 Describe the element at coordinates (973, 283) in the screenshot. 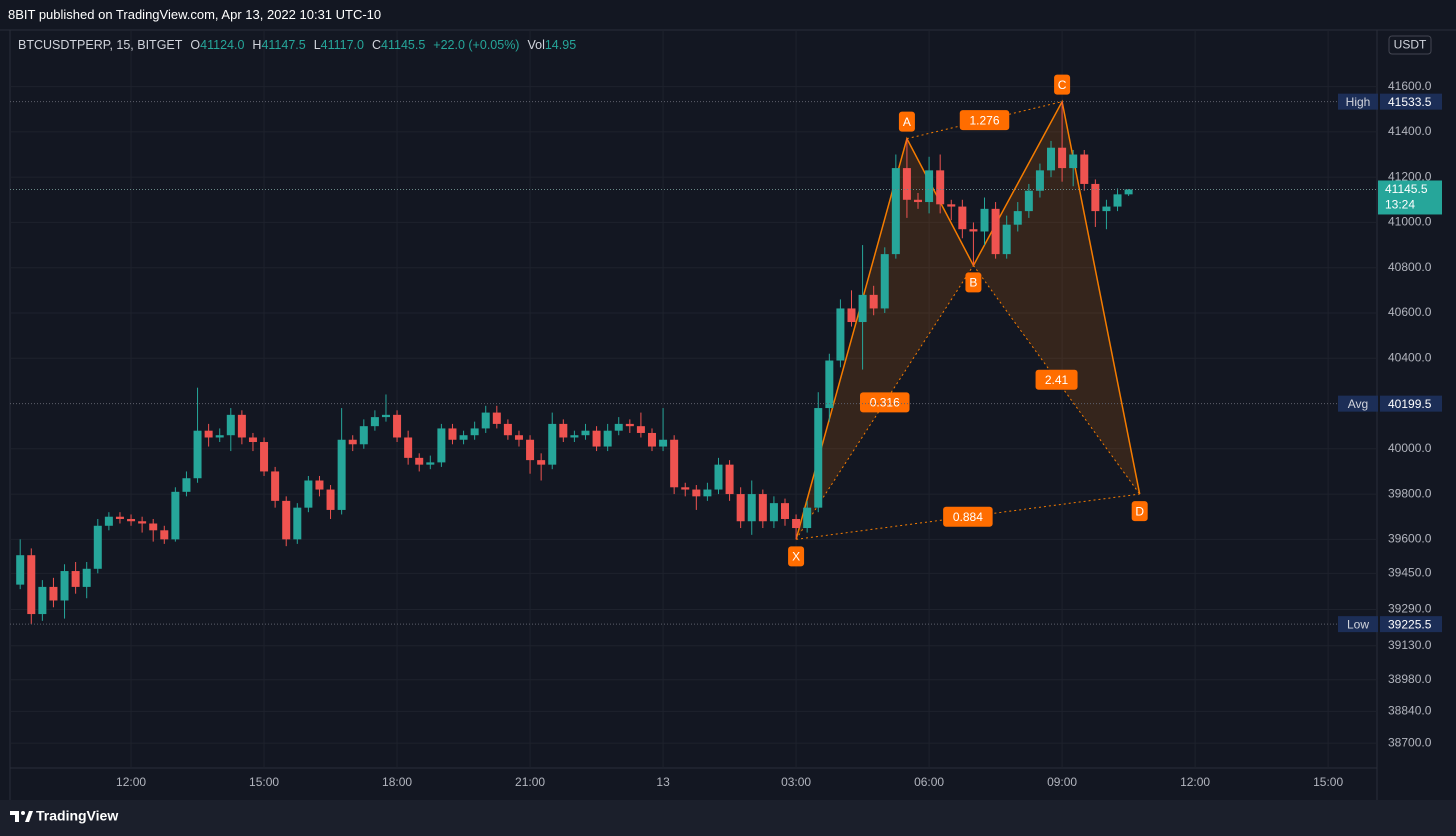

I see `point-label: B` at that location.